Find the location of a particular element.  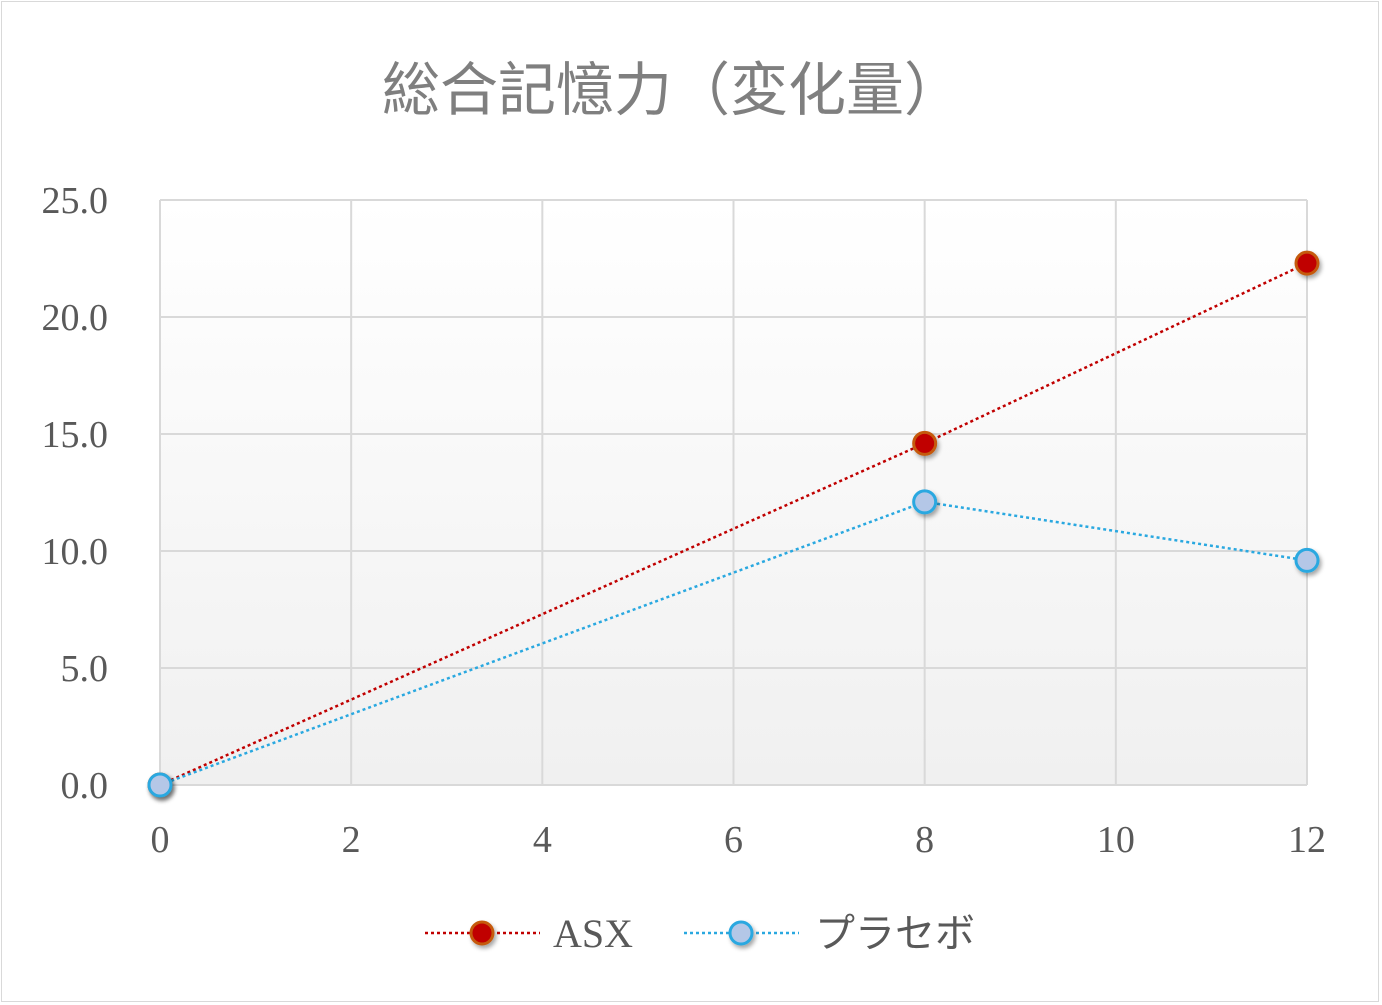

x-tick-label: 6 is located at coordinates (733, 840).